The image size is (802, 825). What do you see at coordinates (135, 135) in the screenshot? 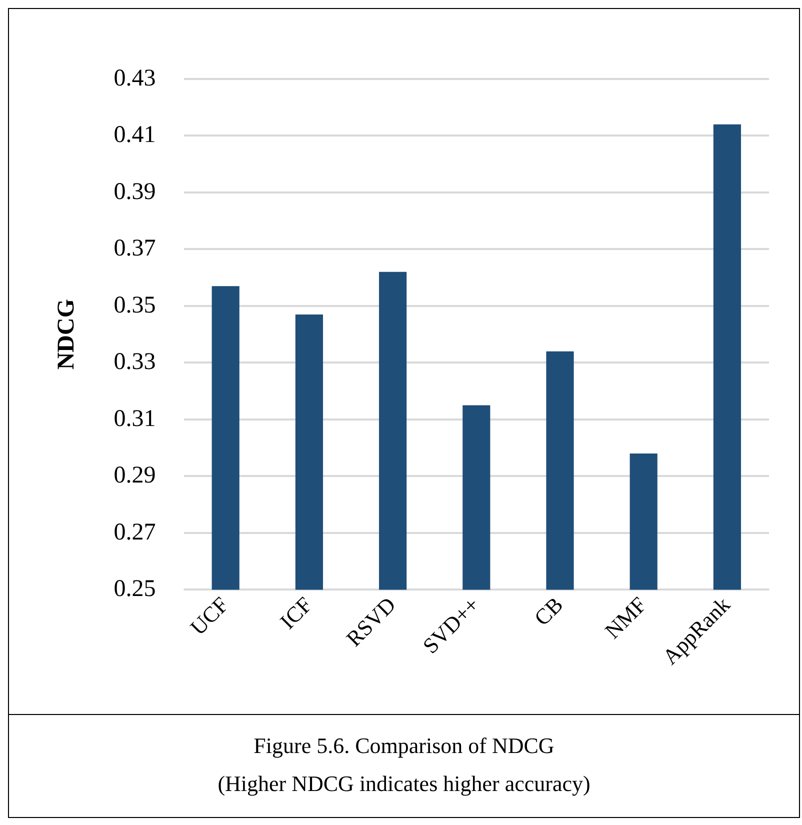
I see `y-tick-label: 0.41` at bounding box center [135, 135].